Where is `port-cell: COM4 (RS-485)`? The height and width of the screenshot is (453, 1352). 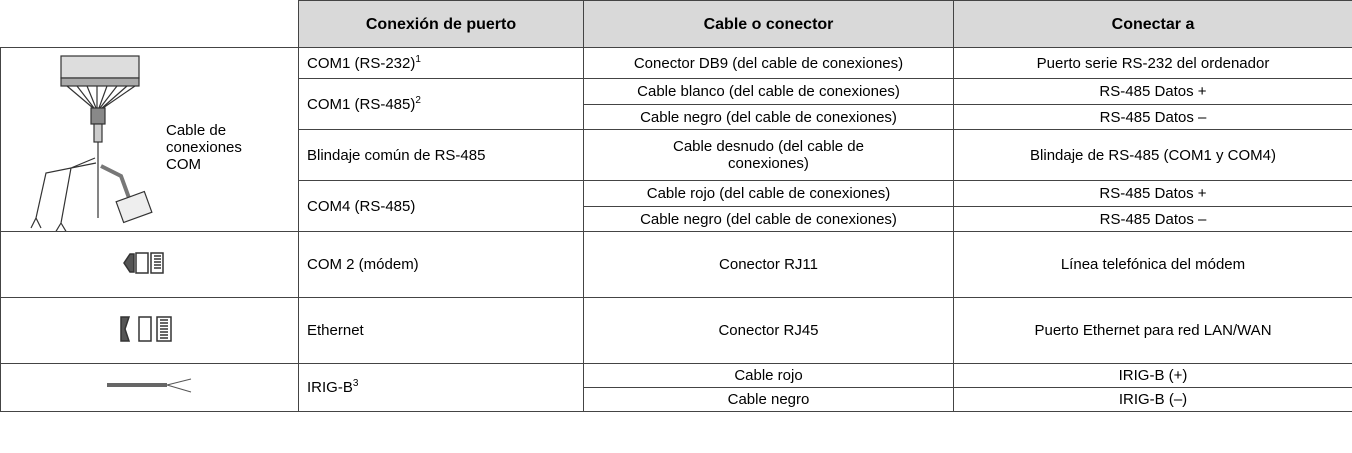
port-cell: COM4 (RS-485) is located at coordinates (441, 206).